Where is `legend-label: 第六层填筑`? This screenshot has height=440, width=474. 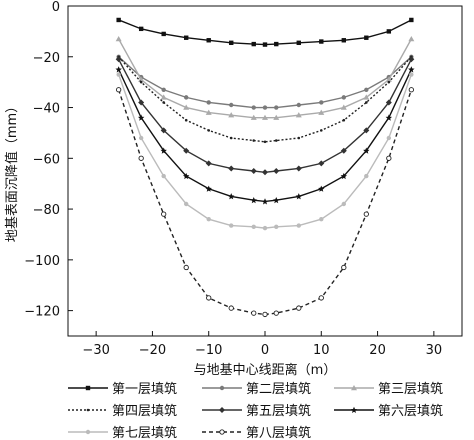
legend-label: 第六层填筑 is located at coordinates (410, 411).